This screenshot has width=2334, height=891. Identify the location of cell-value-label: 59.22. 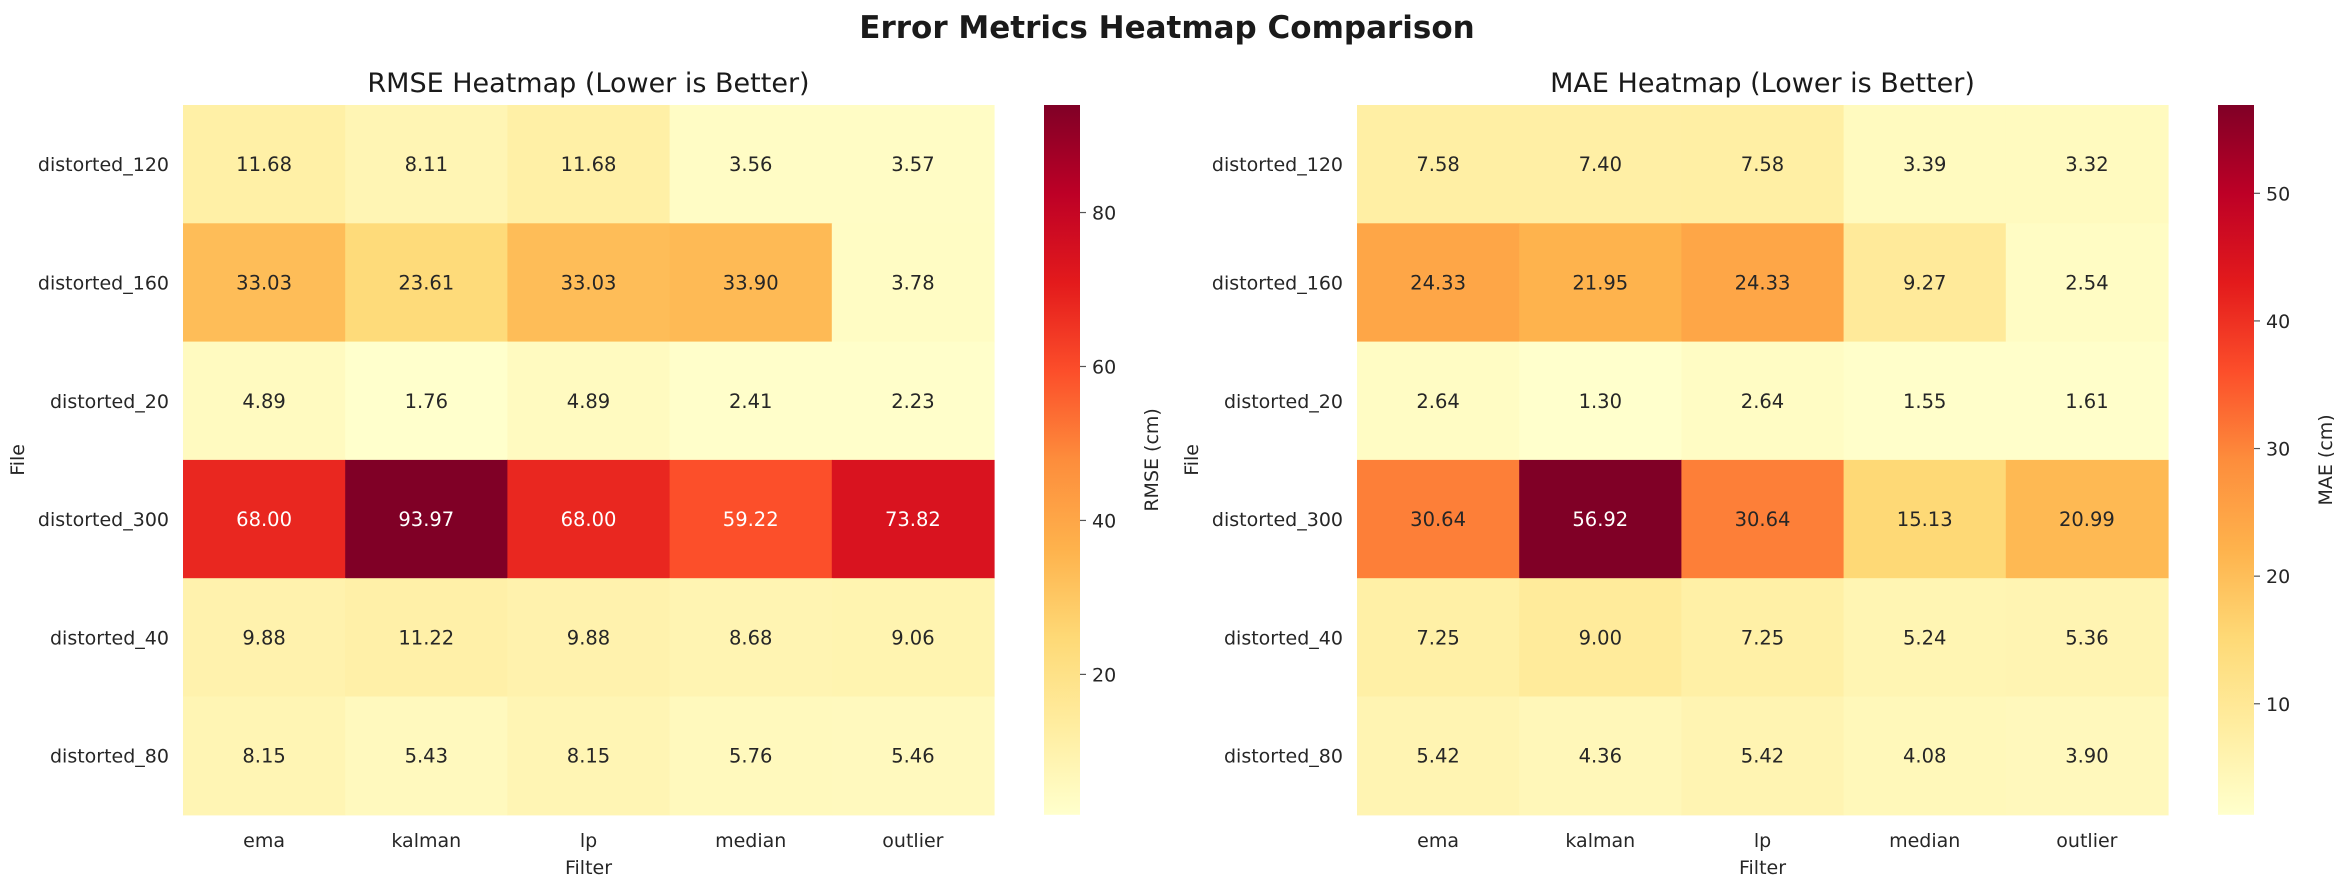
(751, 519).